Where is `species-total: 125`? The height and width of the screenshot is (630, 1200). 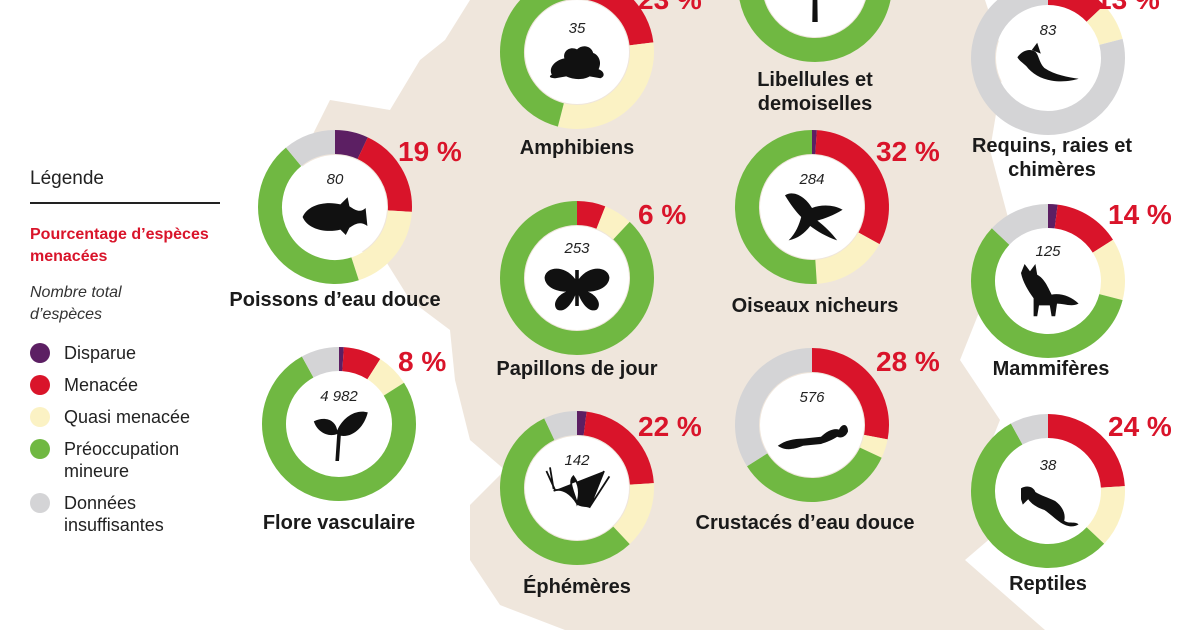 species-total: 125 is located at coordinates (1048, 251).